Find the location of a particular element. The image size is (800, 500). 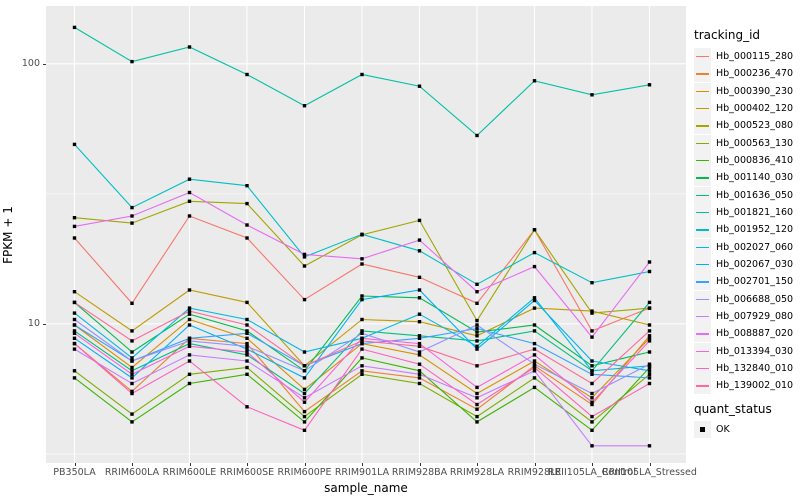

y-tick-label-100: 100 is located at coordinates (30, 63).